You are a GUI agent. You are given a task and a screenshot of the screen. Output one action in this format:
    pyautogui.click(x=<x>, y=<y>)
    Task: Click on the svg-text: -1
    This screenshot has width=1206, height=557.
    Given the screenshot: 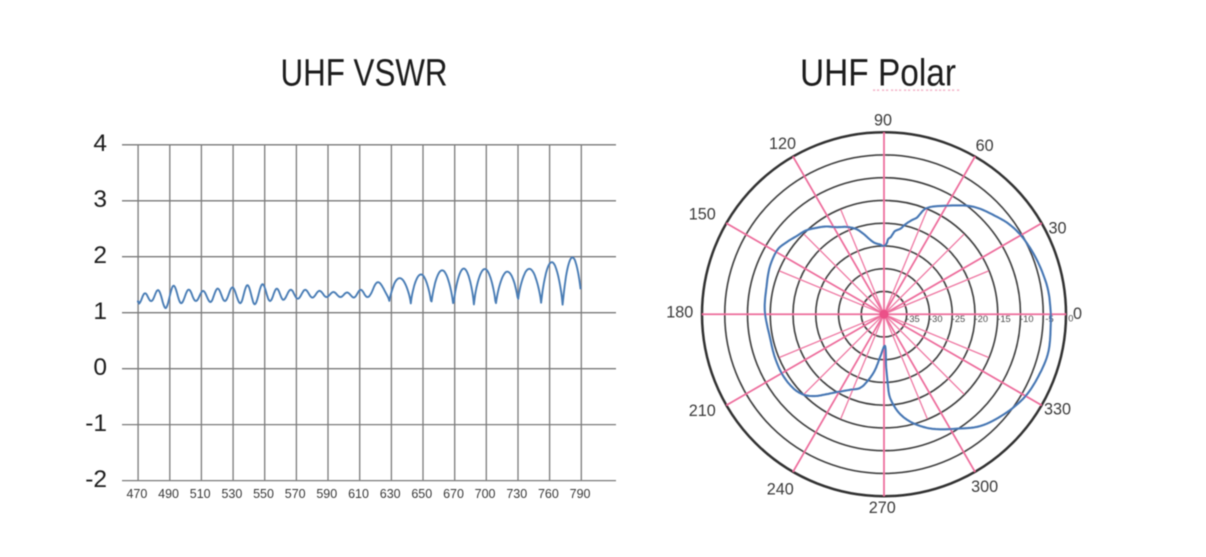 What is the action you would take?
    pyautogui.click(x=96, y=423)
    